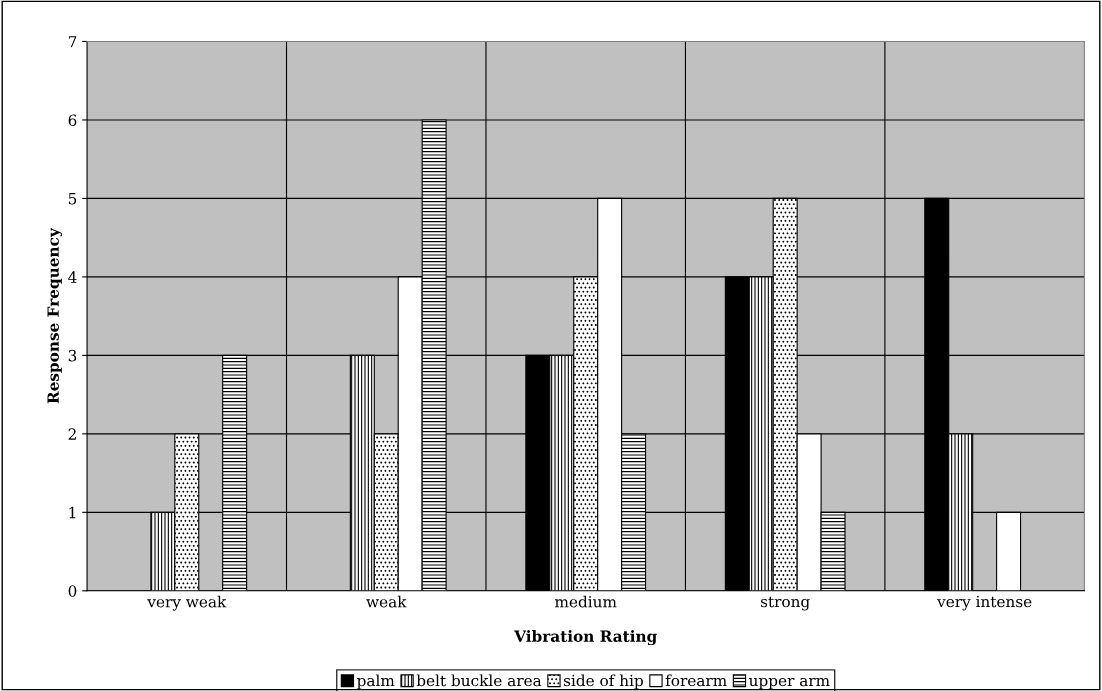  Describe the element at coordinates (72, 512) in the screenshot. I see `y-tick-label: 1` at that location.